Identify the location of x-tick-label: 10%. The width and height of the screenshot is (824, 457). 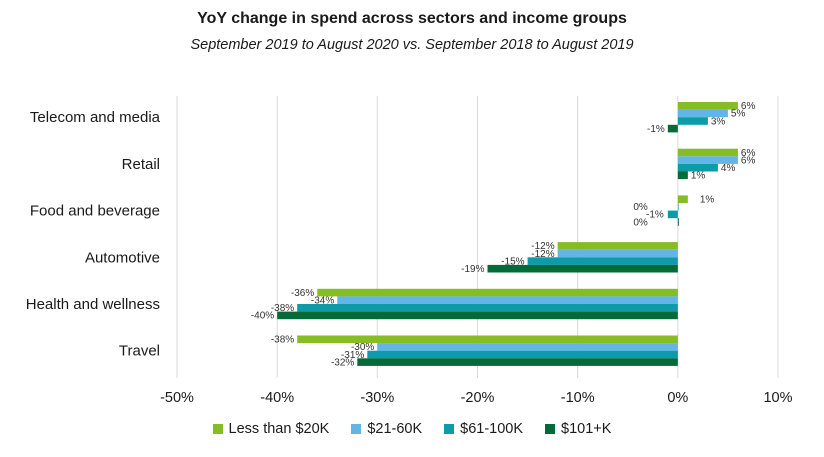
(777, 398).